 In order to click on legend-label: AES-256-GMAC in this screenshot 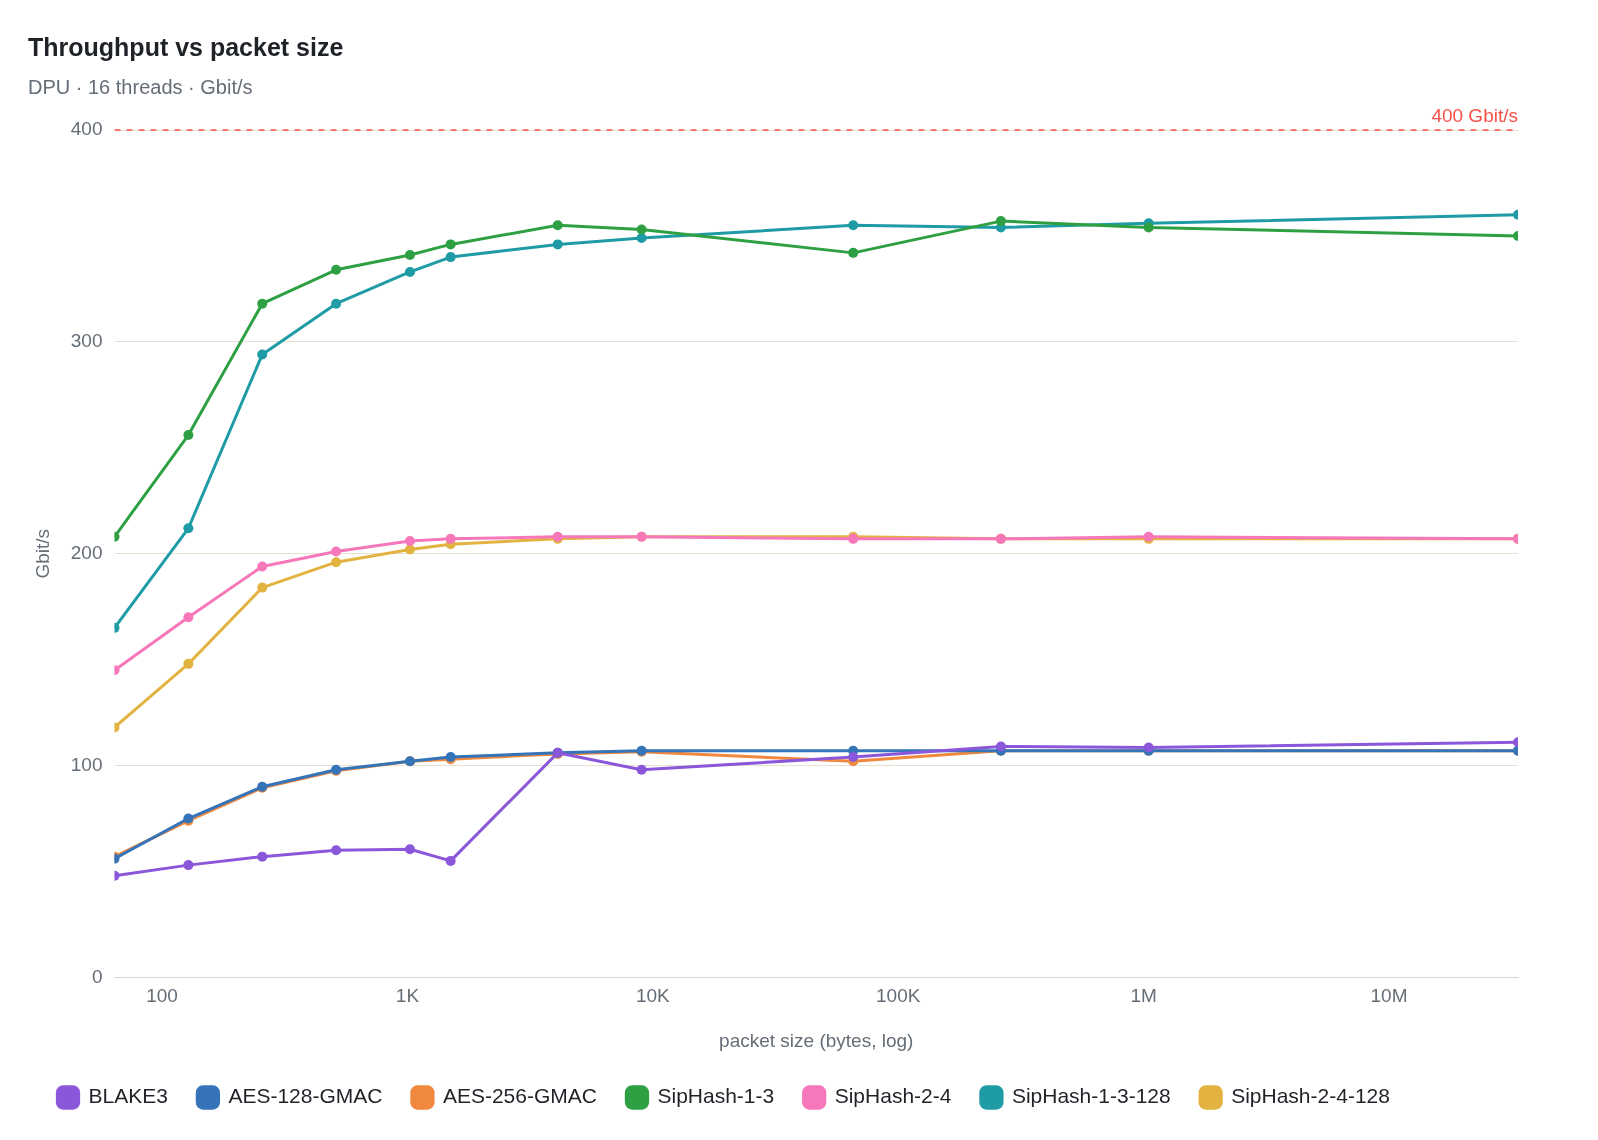, I will do `click(519, 1096)`.